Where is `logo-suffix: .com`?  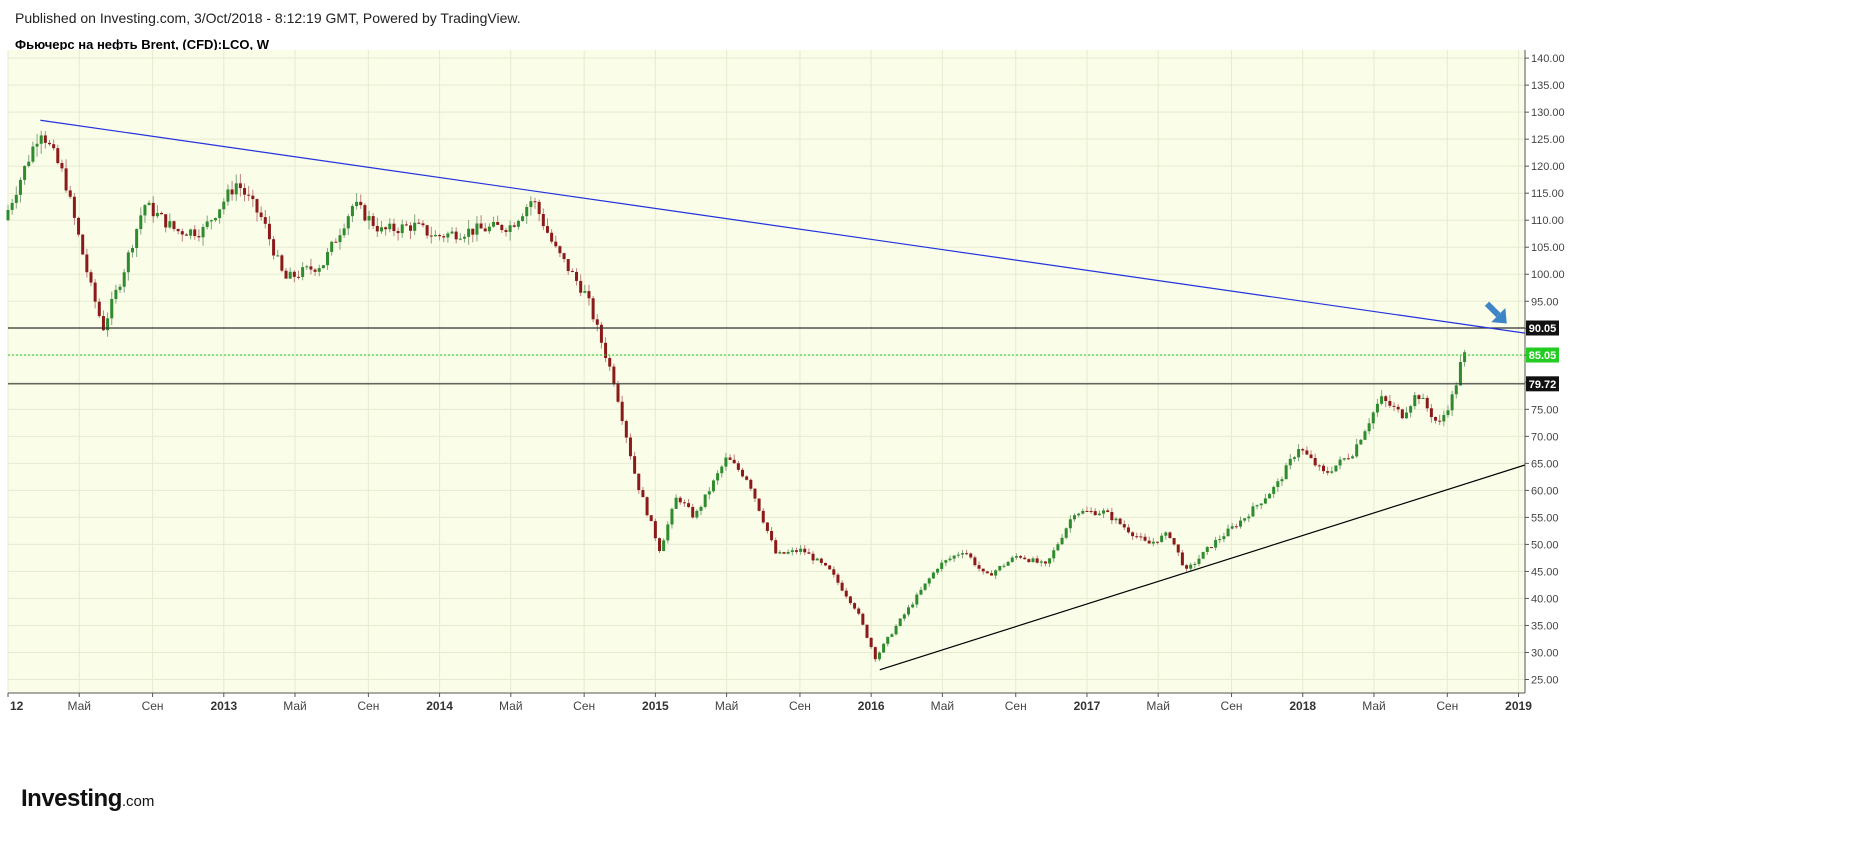
logo-suffix: .com is located at coordinates (138, 801).